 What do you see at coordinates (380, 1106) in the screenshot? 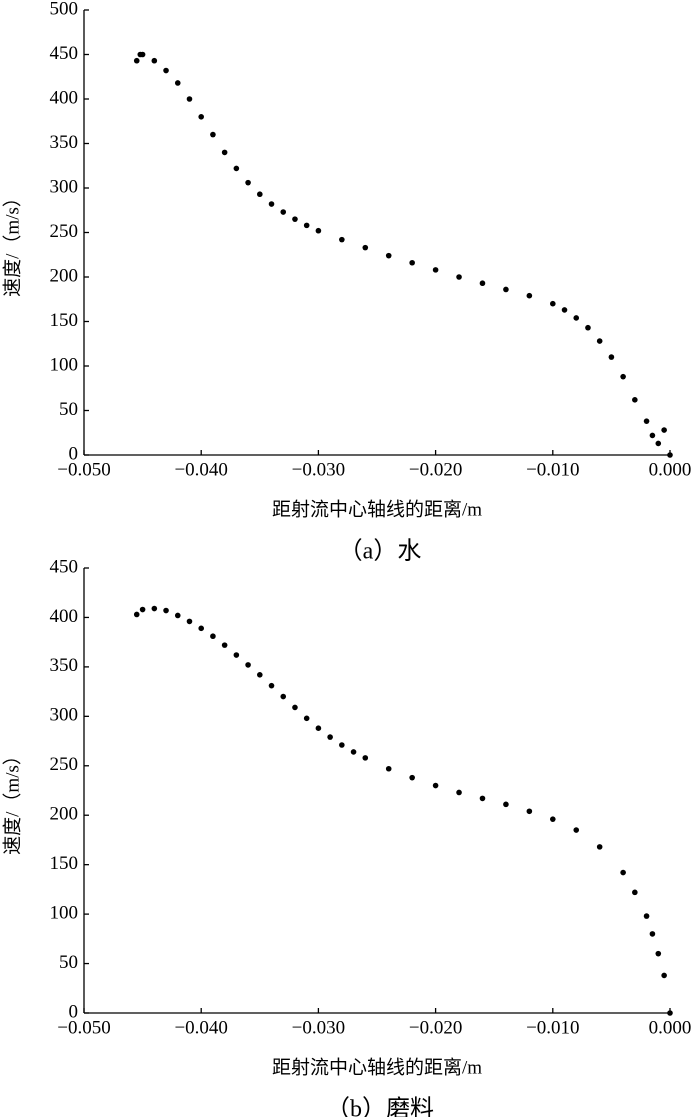
I see `caption: （b）磨料` at bounding box center [380, 1106].